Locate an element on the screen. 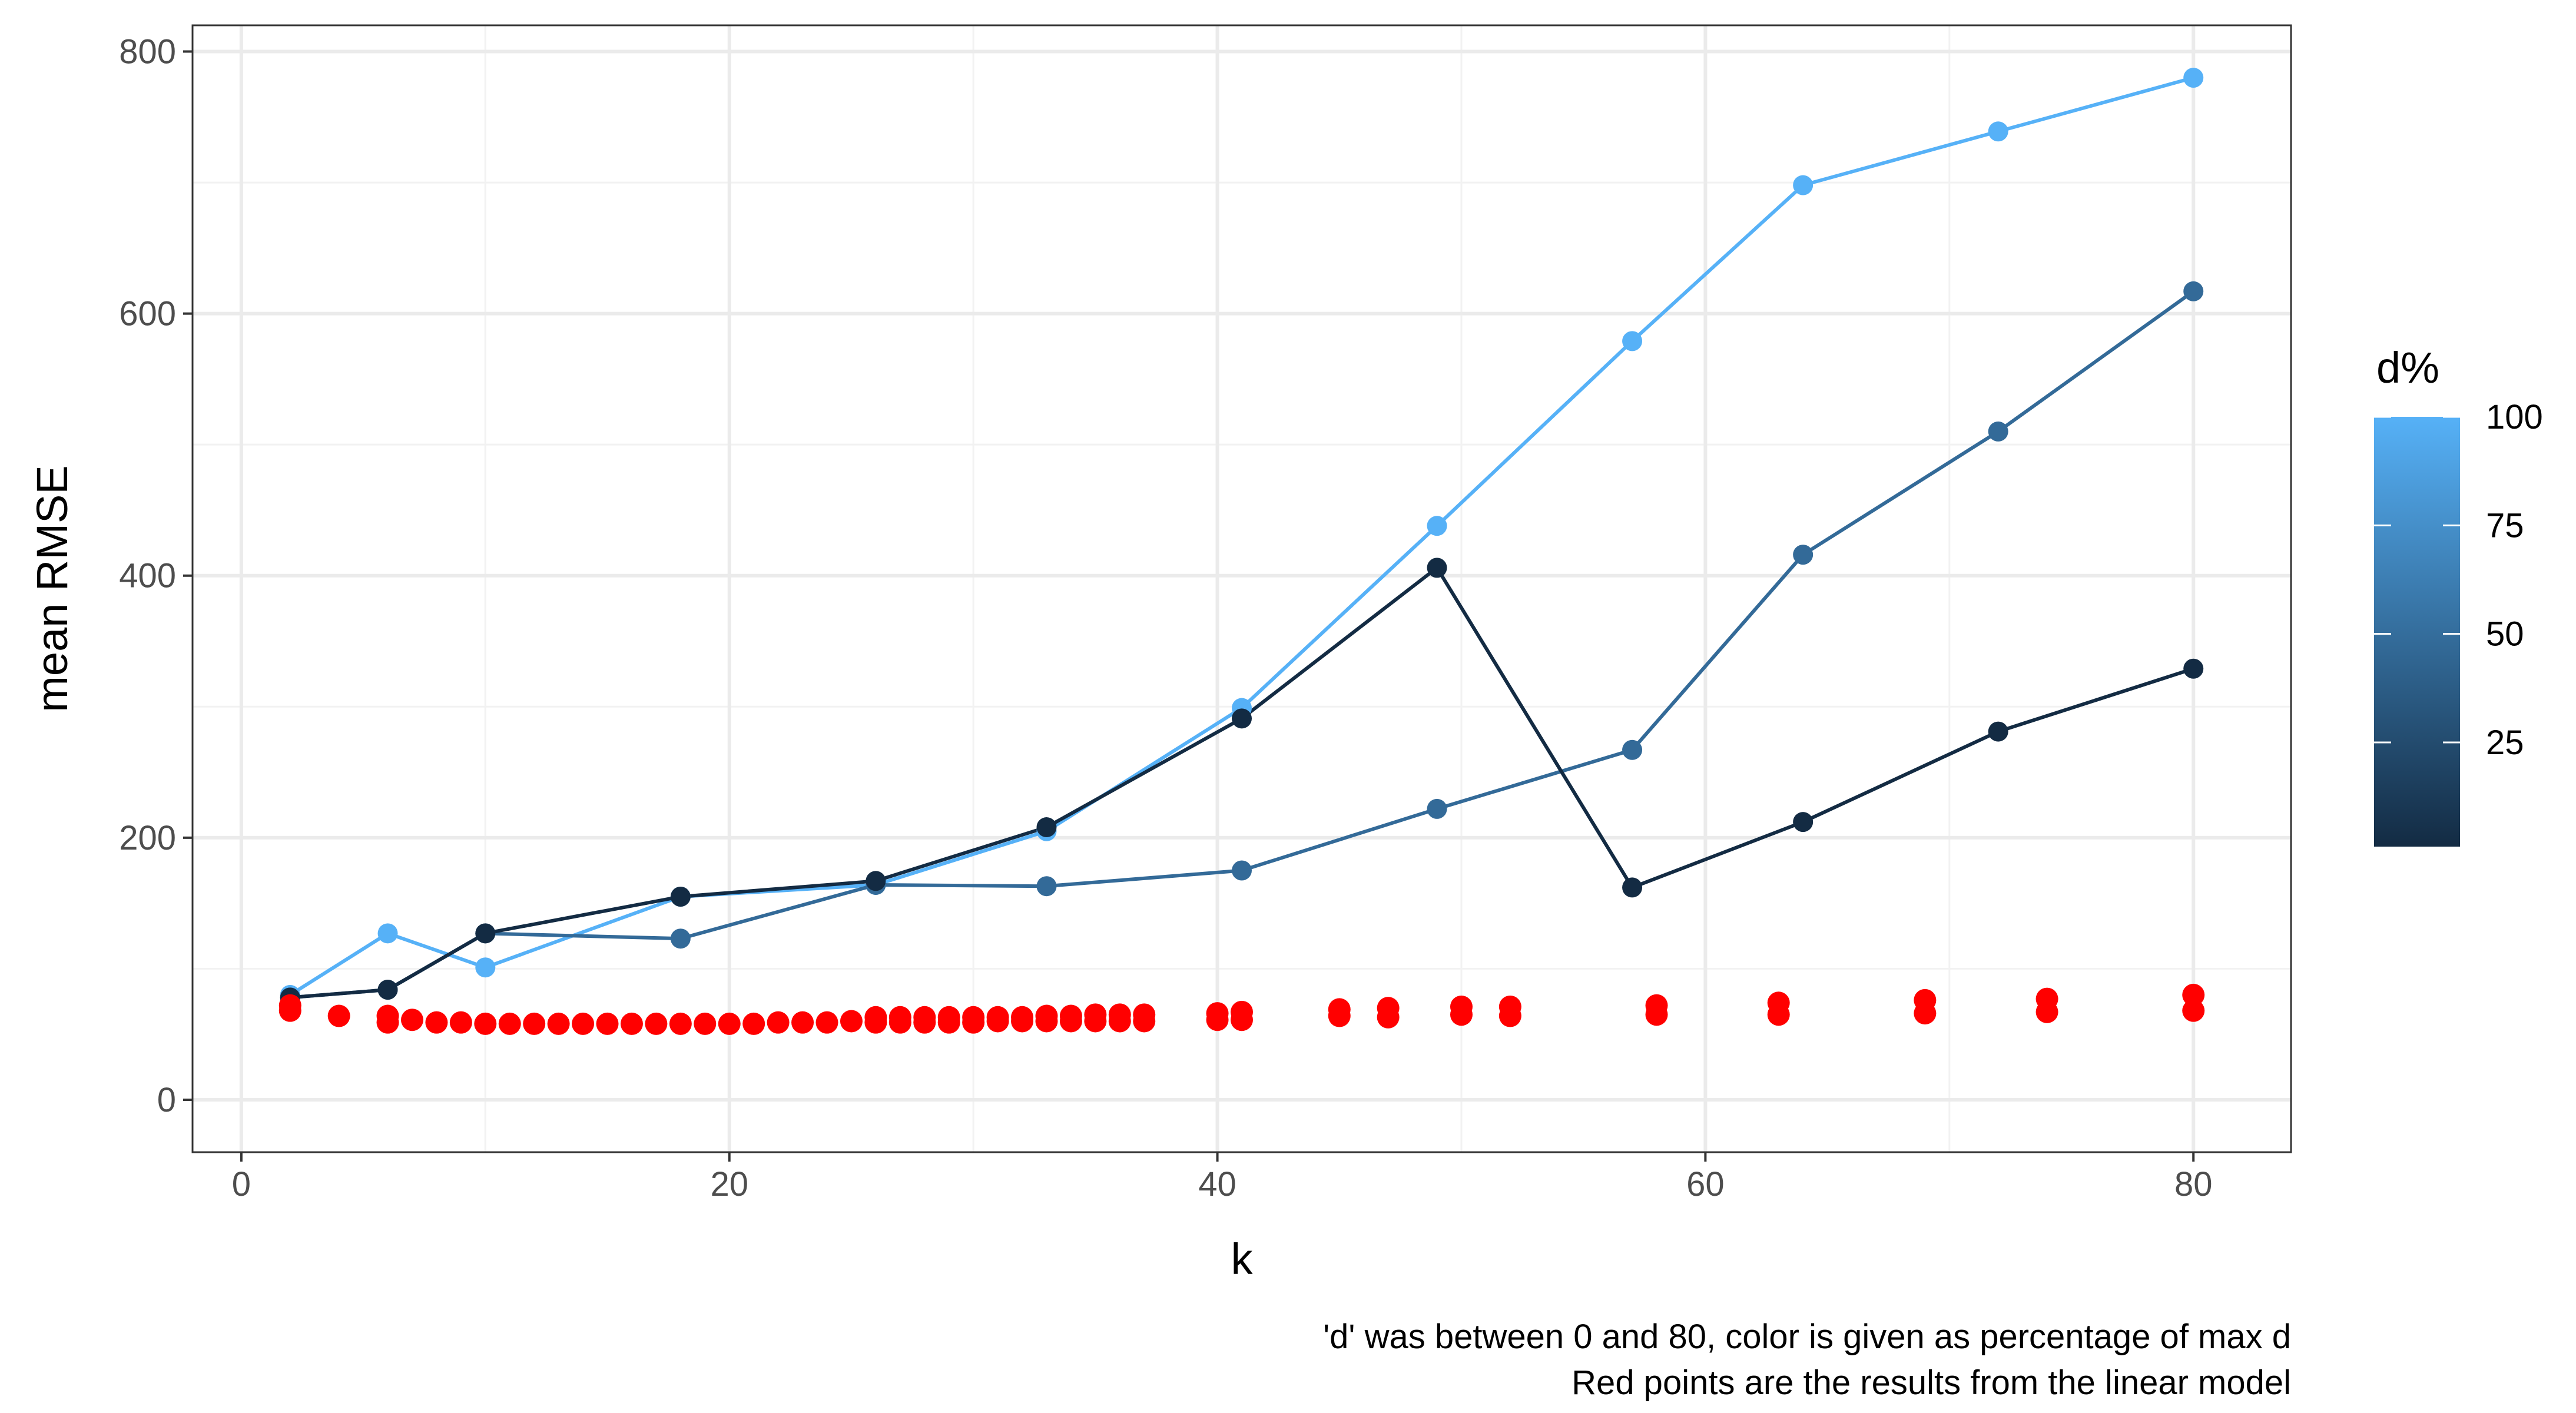 This screenshot has height=1413, width=2576. y-tick-label: 600 is located at coordinates (147, 314).